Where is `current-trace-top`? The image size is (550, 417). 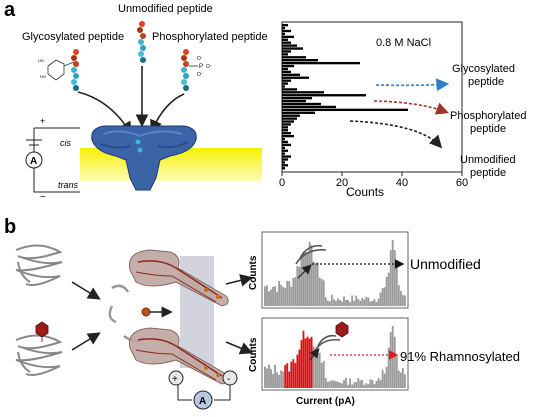
current-trace-top is located at coordinates (335, 270).